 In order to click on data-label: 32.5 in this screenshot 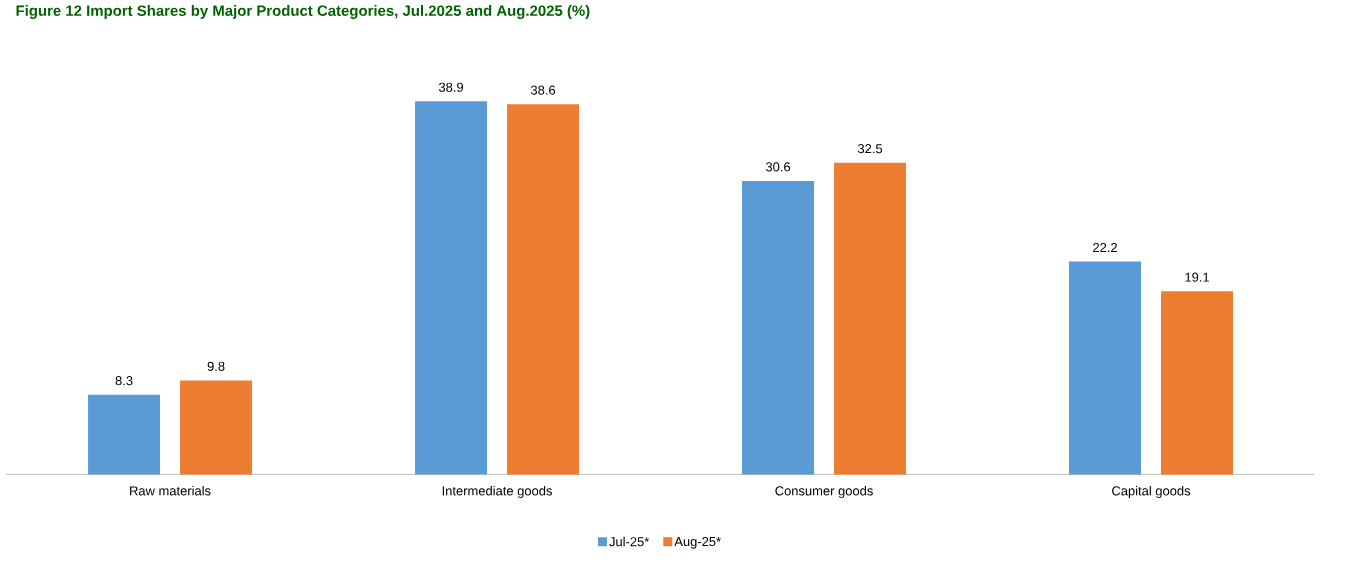, I will do `click(870, 149)`.